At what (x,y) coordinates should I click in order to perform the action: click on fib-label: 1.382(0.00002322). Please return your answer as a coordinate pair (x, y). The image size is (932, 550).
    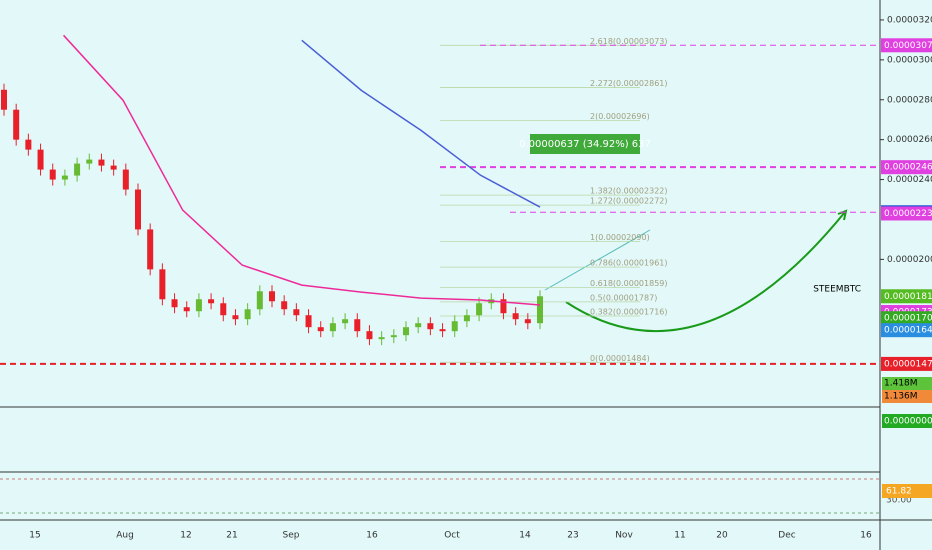
    Looking at the image, I should click on (629, 191).